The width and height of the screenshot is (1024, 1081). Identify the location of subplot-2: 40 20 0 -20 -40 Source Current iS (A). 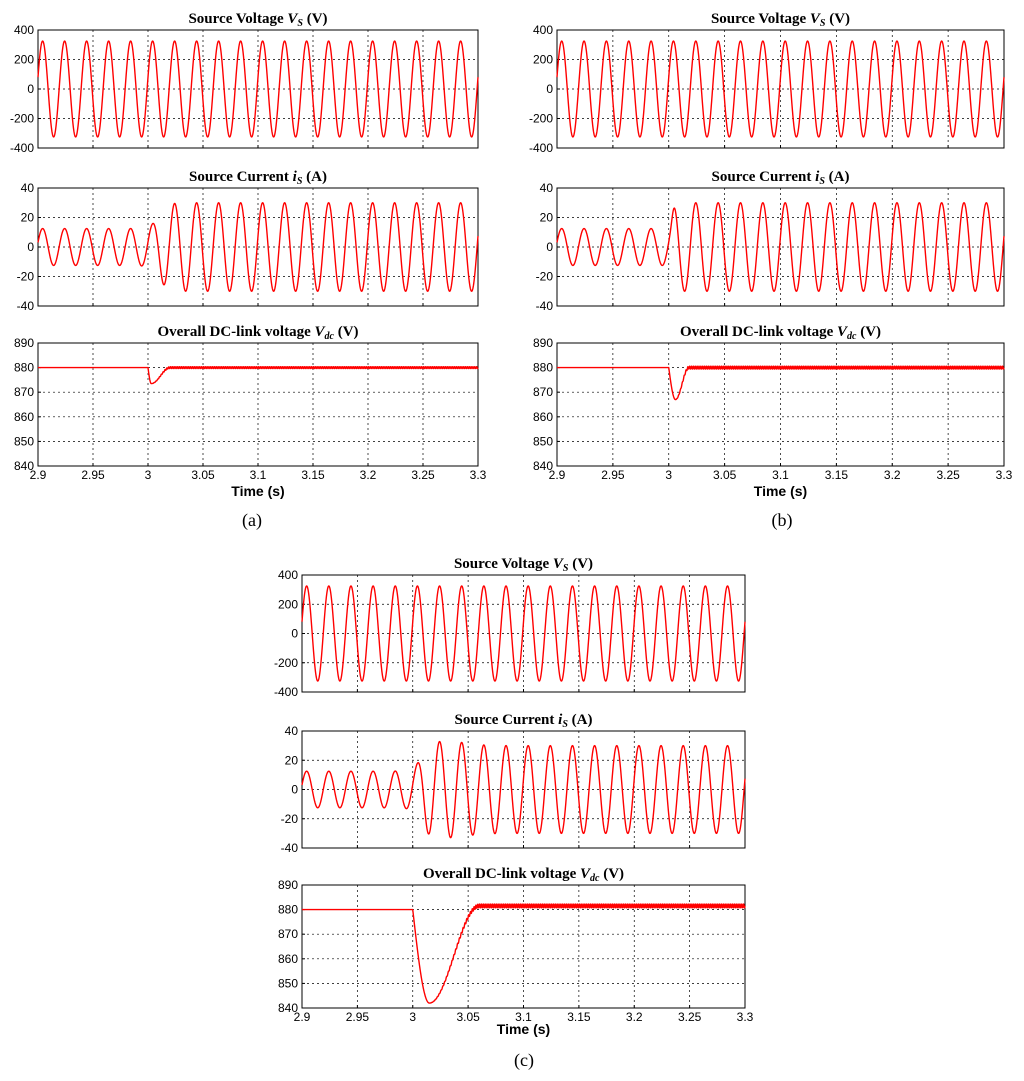
(513, 783).